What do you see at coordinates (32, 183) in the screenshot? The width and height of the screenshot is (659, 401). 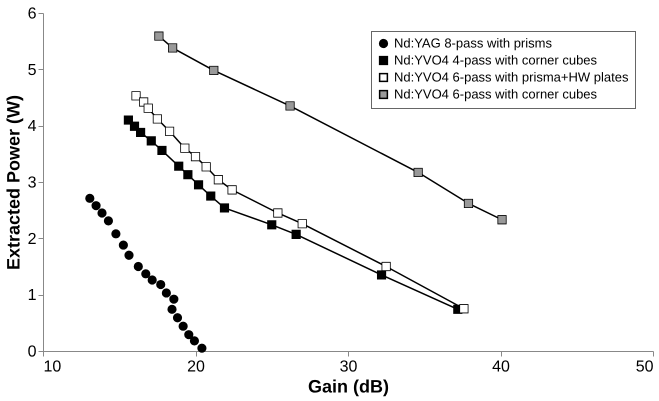 I see `y-tick-label: 3` at bounding box center [32, 183].